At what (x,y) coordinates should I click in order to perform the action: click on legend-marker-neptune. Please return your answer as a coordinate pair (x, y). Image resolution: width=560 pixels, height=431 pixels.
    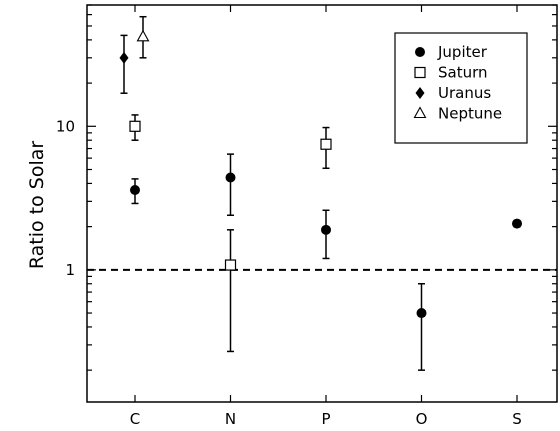
    Looking at the image, I should click on (420, 112).